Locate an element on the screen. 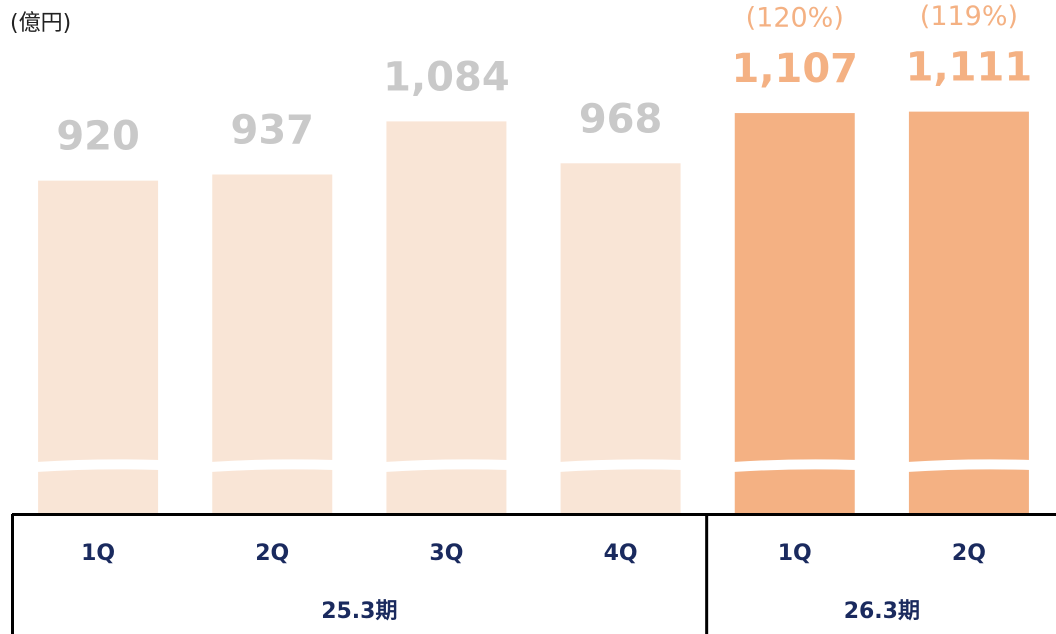 This screenshot has height=634, width=1056. unit-label: (億円) is located at coordinates (40, 23).